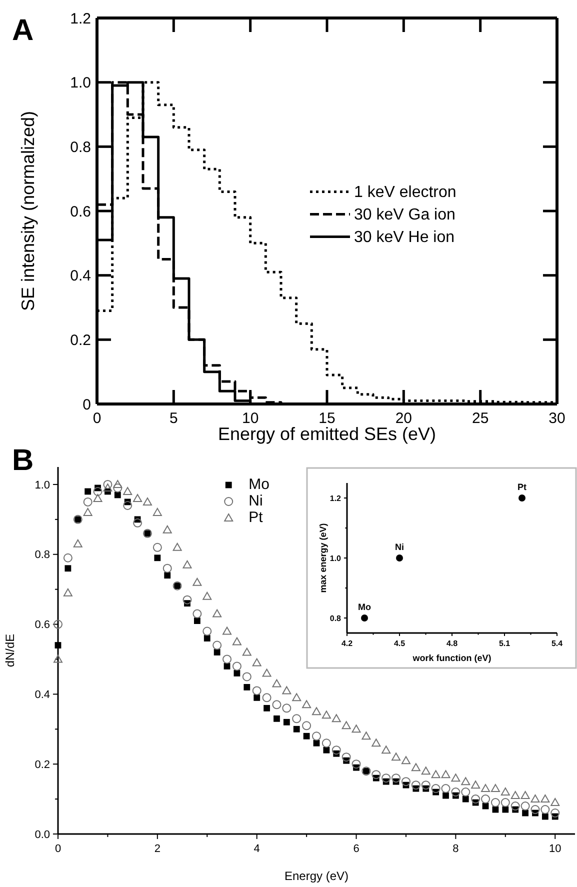 The height and width of the screenshot is (887, 577). I want to click on annotation: Pt, so click(522, 487).